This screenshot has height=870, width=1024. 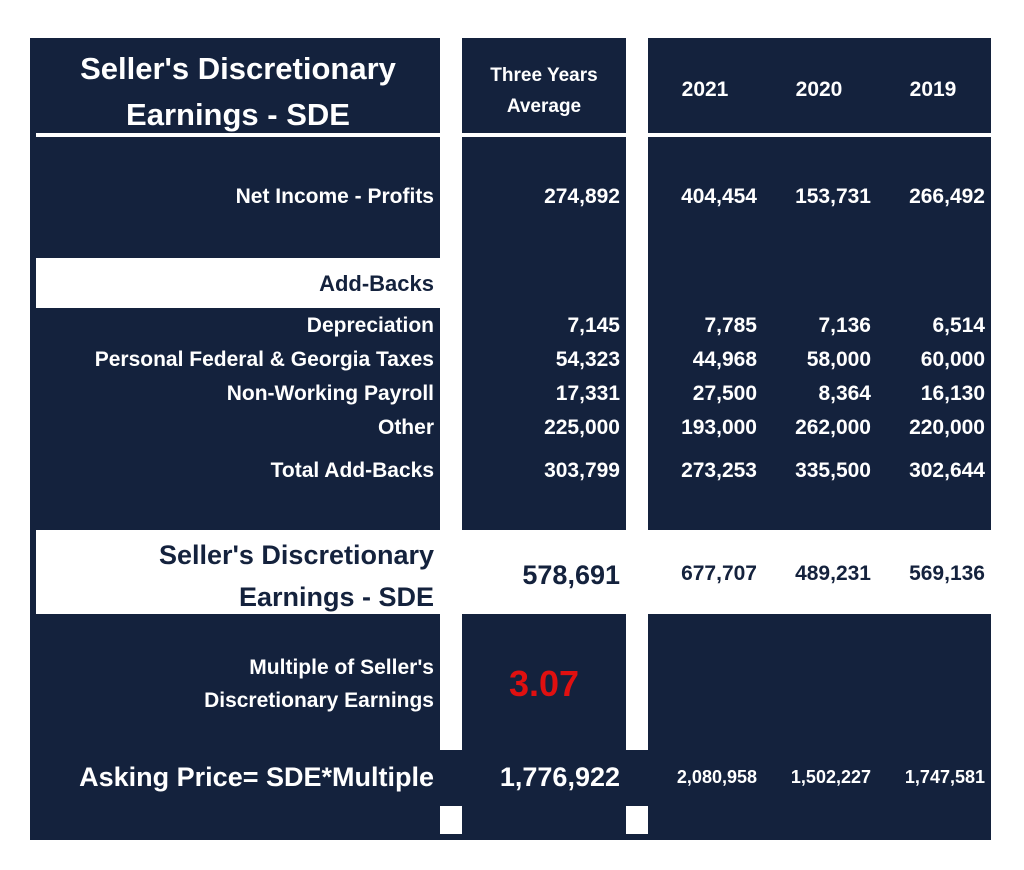 I want to click on total-addbacks-avg: 303,799, so click(x=582, y=470).